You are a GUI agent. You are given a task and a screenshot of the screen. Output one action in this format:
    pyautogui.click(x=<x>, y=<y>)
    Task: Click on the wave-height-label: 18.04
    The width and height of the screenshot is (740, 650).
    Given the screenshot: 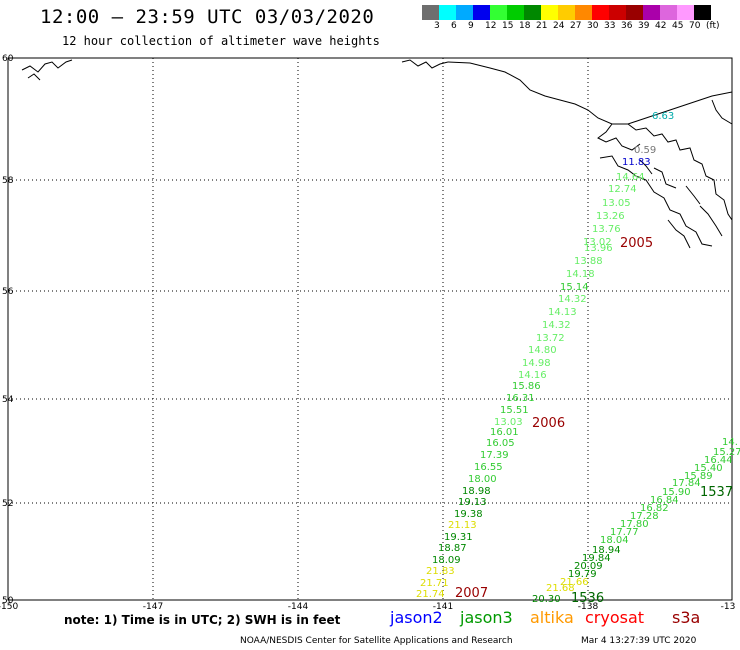 What is the action you would take?
    pyautogui.click(x=614, y=540)
    